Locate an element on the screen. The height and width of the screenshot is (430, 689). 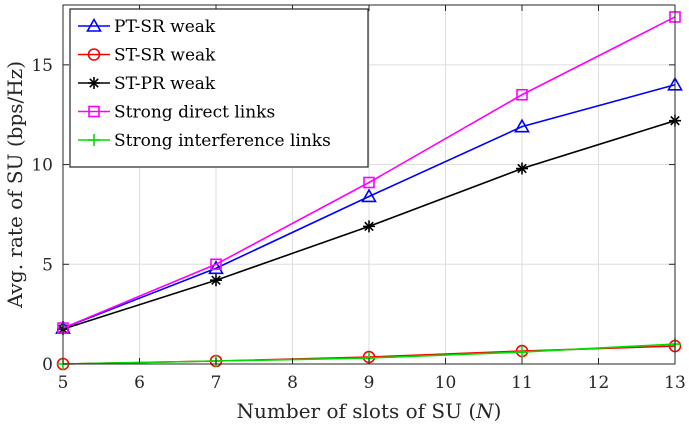
legend-label: ST-SR weak is located at coordinates (165, 56).